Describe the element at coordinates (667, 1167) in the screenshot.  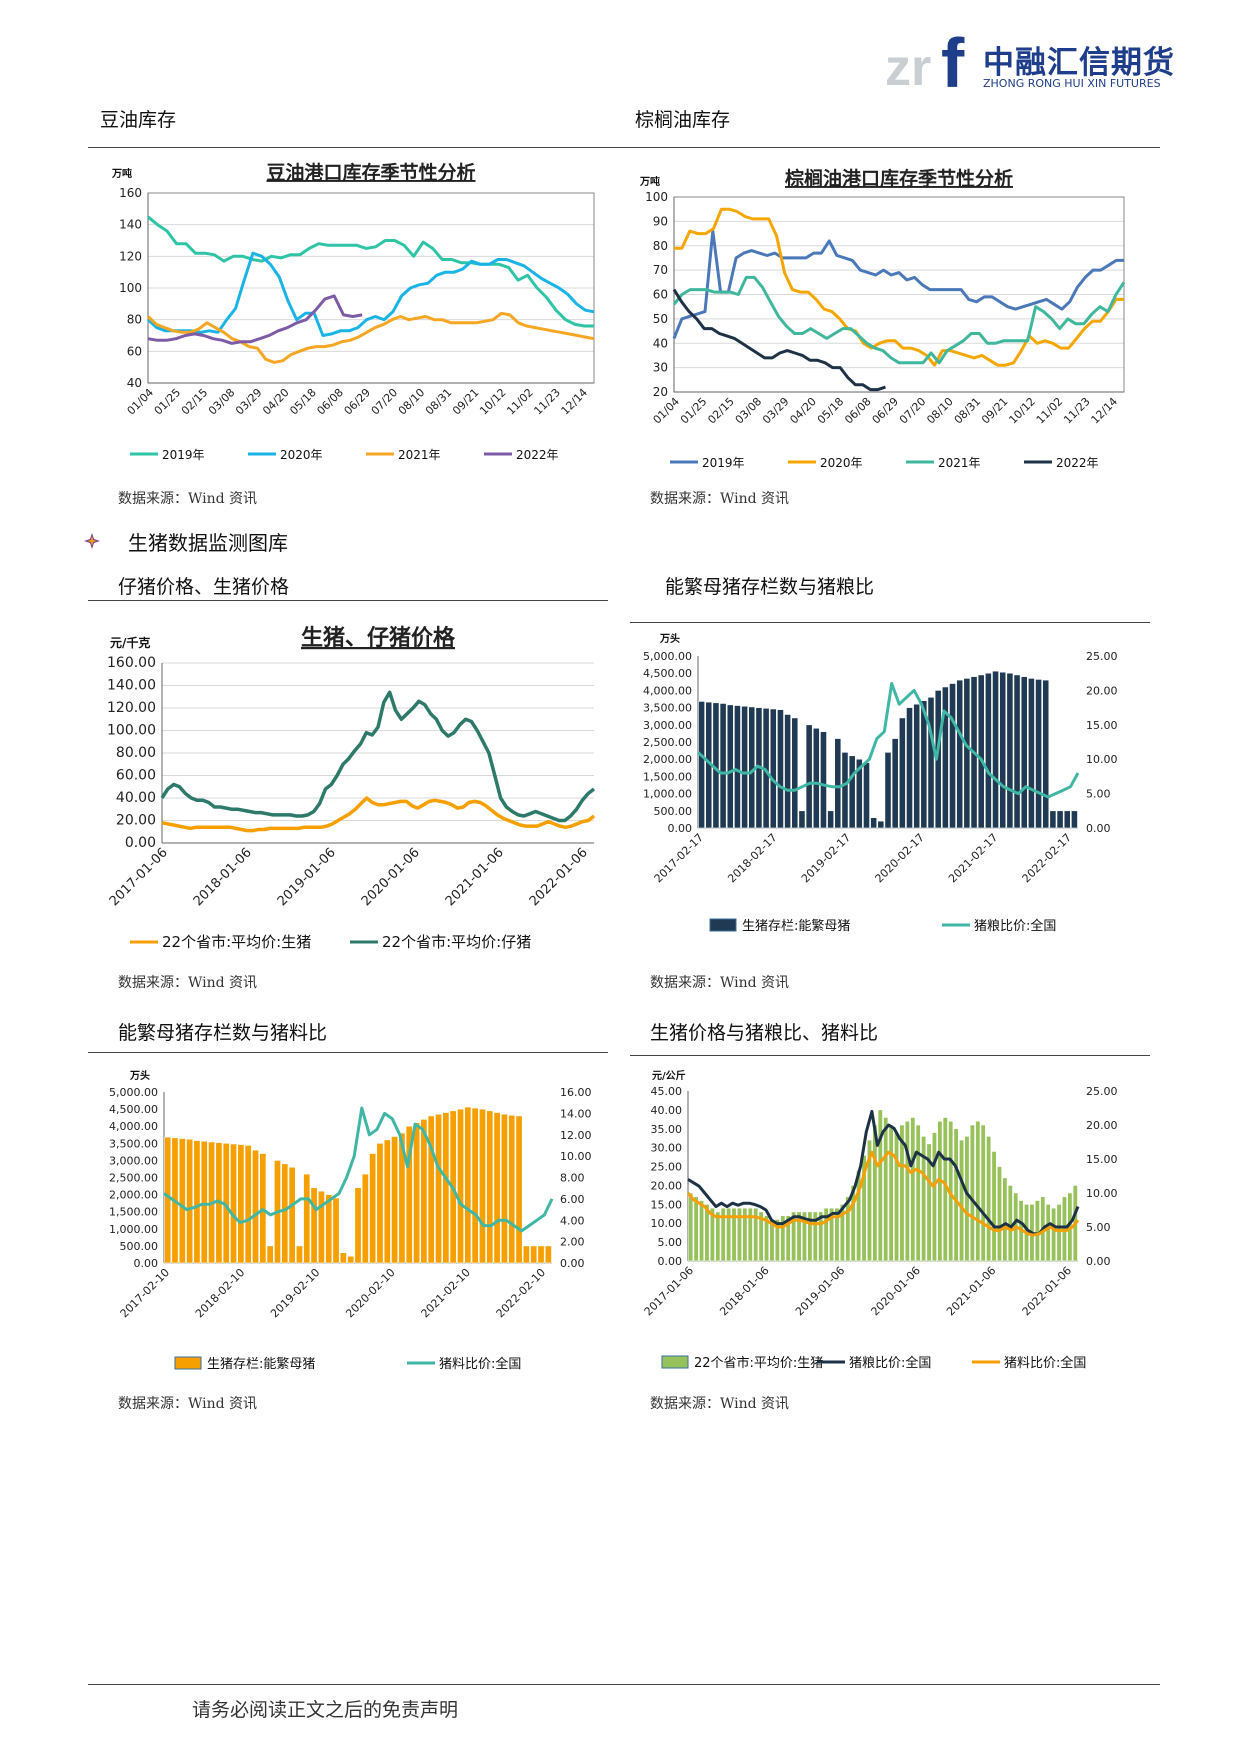
I see `y-tick-label: 25.00` at that location.